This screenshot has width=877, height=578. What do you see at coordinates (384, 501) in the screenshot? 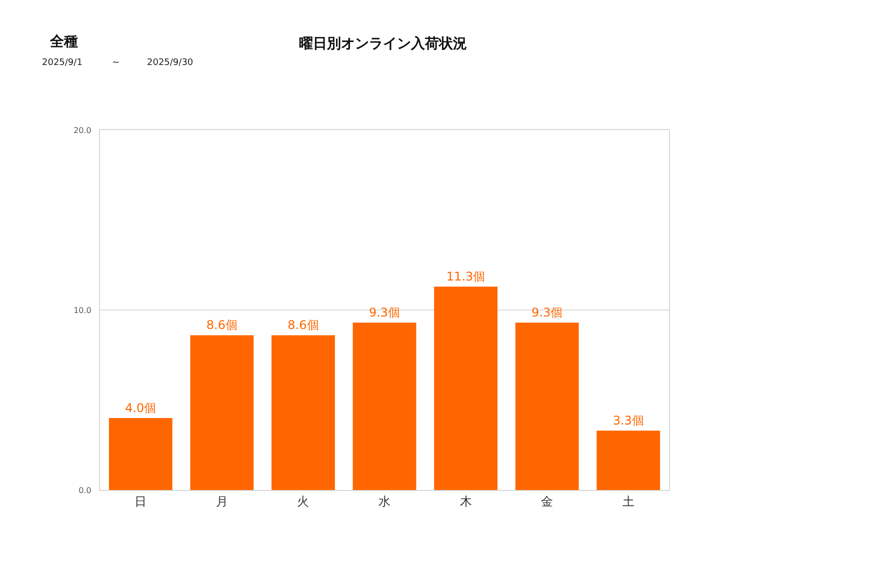
I see `x-tick-label: 水` at bounding box center [384, 501].